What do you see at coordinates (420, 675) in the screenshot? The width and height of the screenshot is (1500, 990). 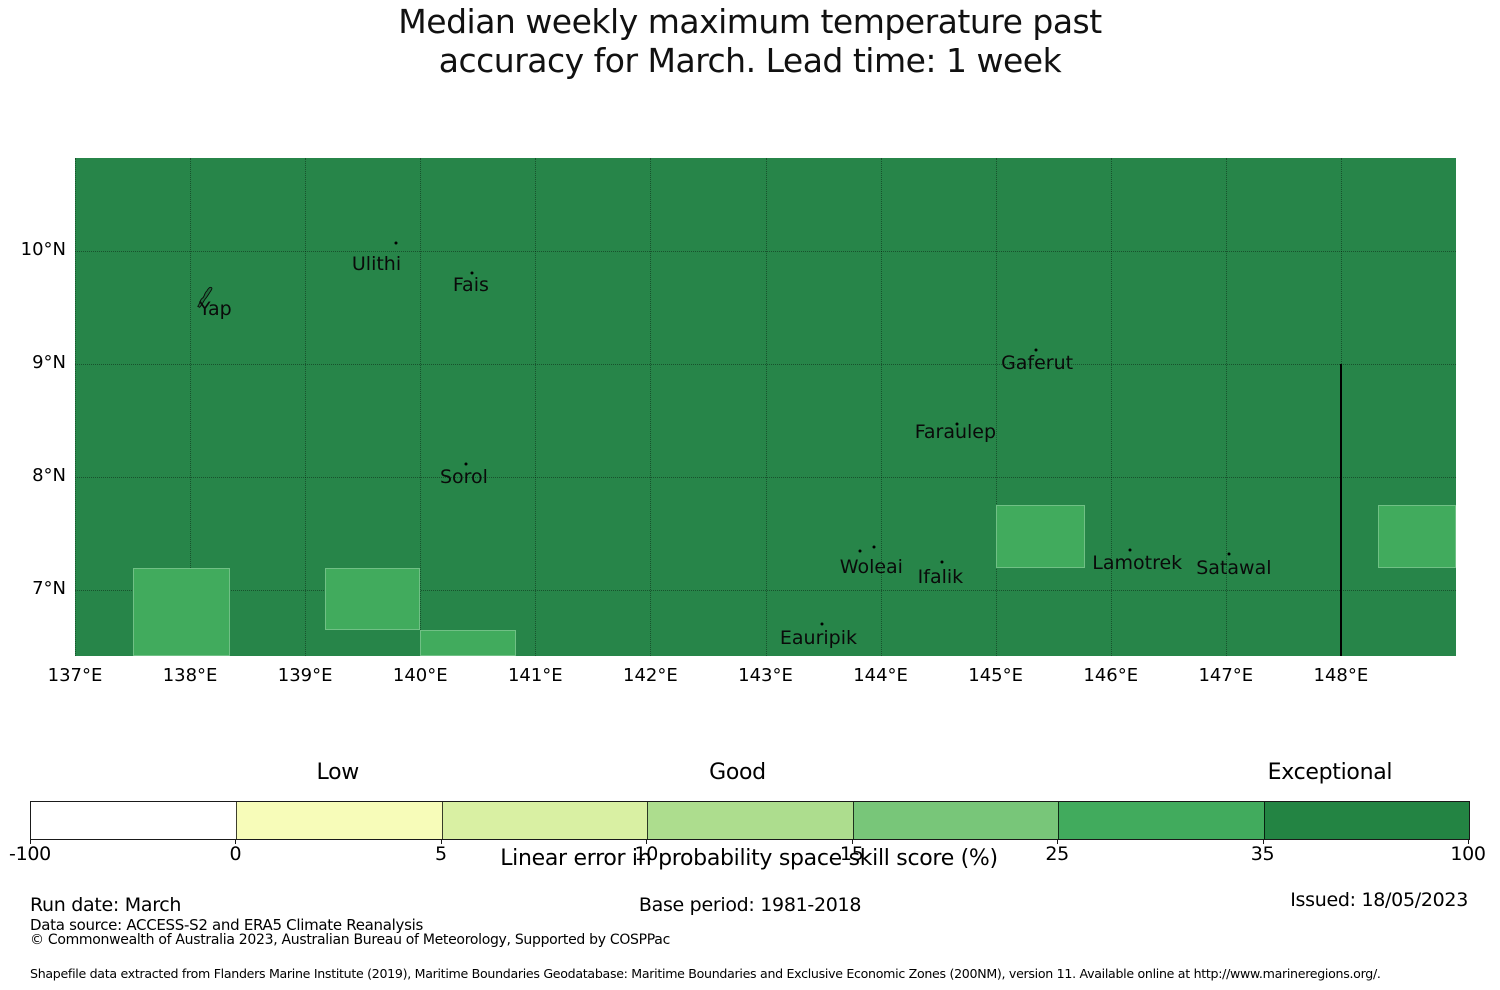 I see `x-tick-label: 140°E` at bounding box center [420, 675].